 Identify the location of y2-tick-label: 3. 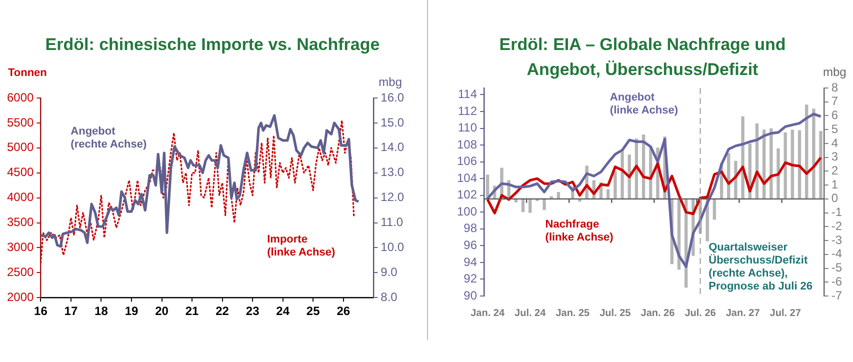
(834, 157).